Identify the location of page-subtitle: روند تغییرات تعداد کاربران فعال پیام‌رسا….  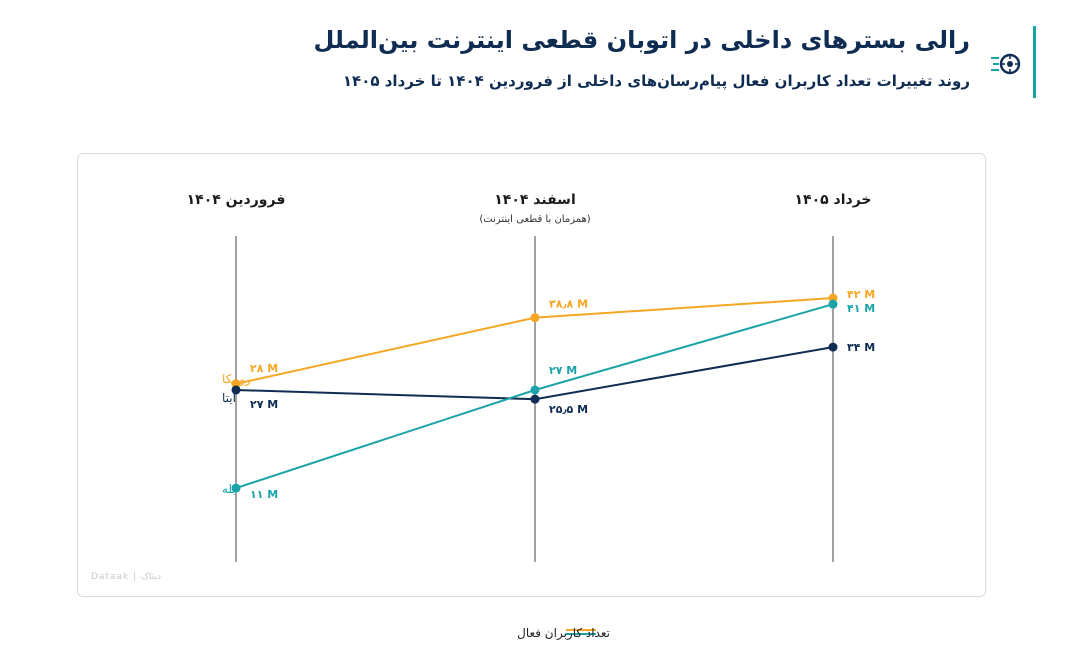
(656, 81).